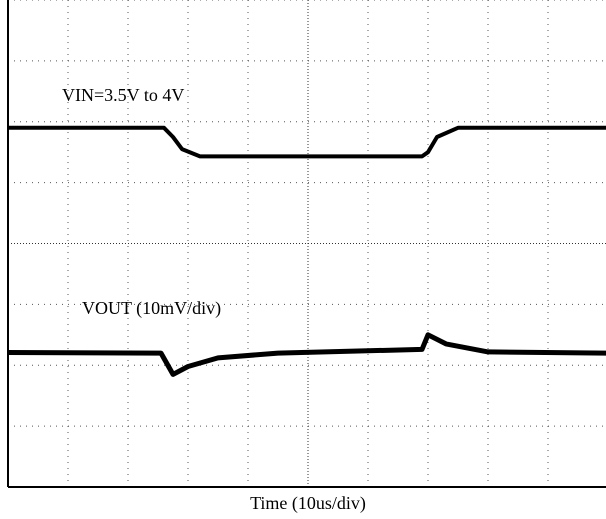 This screenshot has height=519, width=606. I want to click on trace-label: VIN=3.5V to 4V, so click(123, 95).